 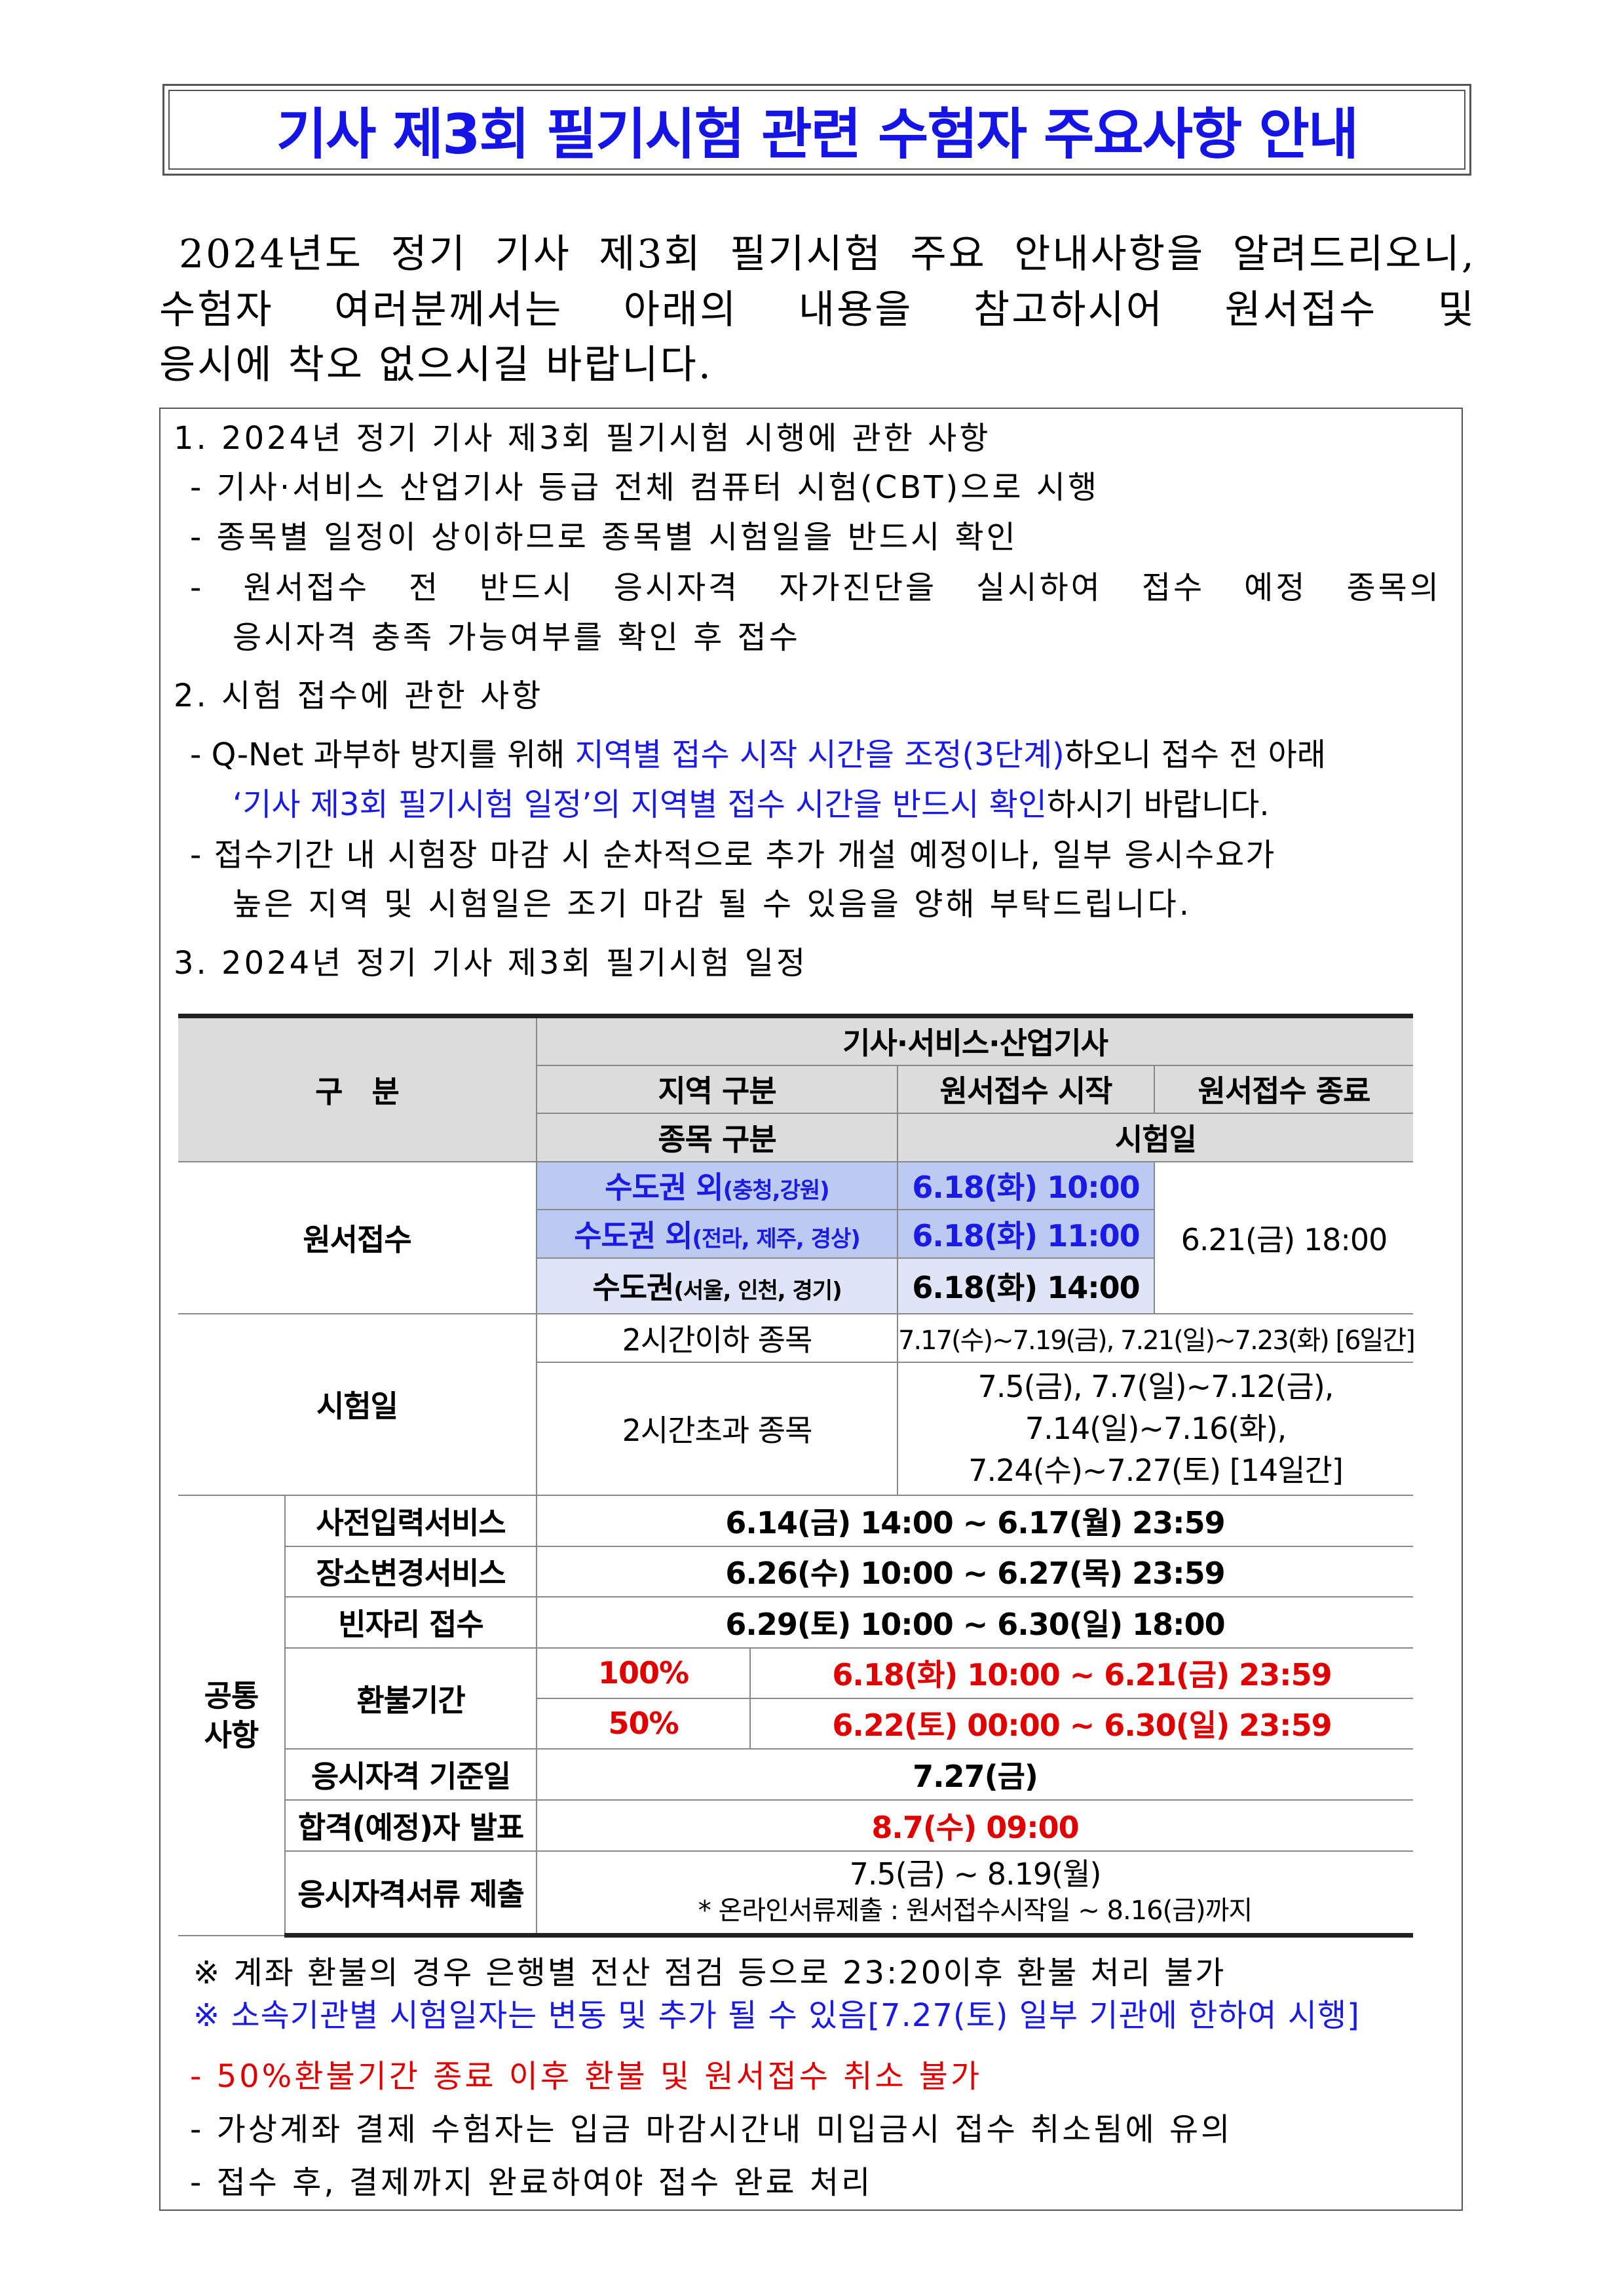 I want to click on section-3-title: 3. 2024년 정기 기사 제3회 필기시험 일정, so click(x=491, y=963).